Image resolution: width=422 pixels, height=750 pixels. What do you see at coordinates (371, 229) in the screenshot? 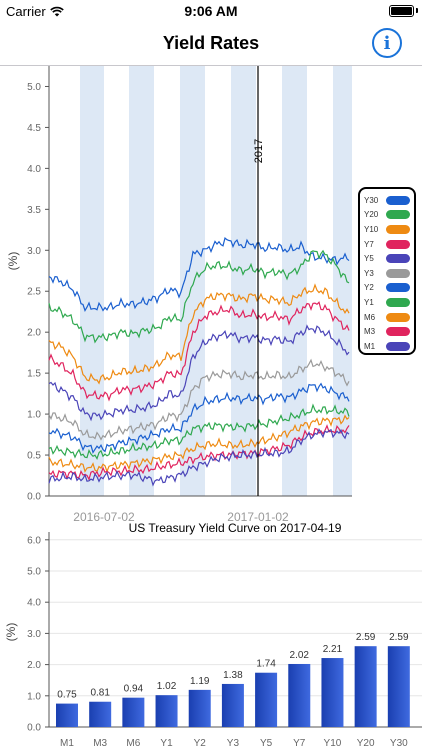
I see `legend-label: Y10` at bounding box center [371, 229].